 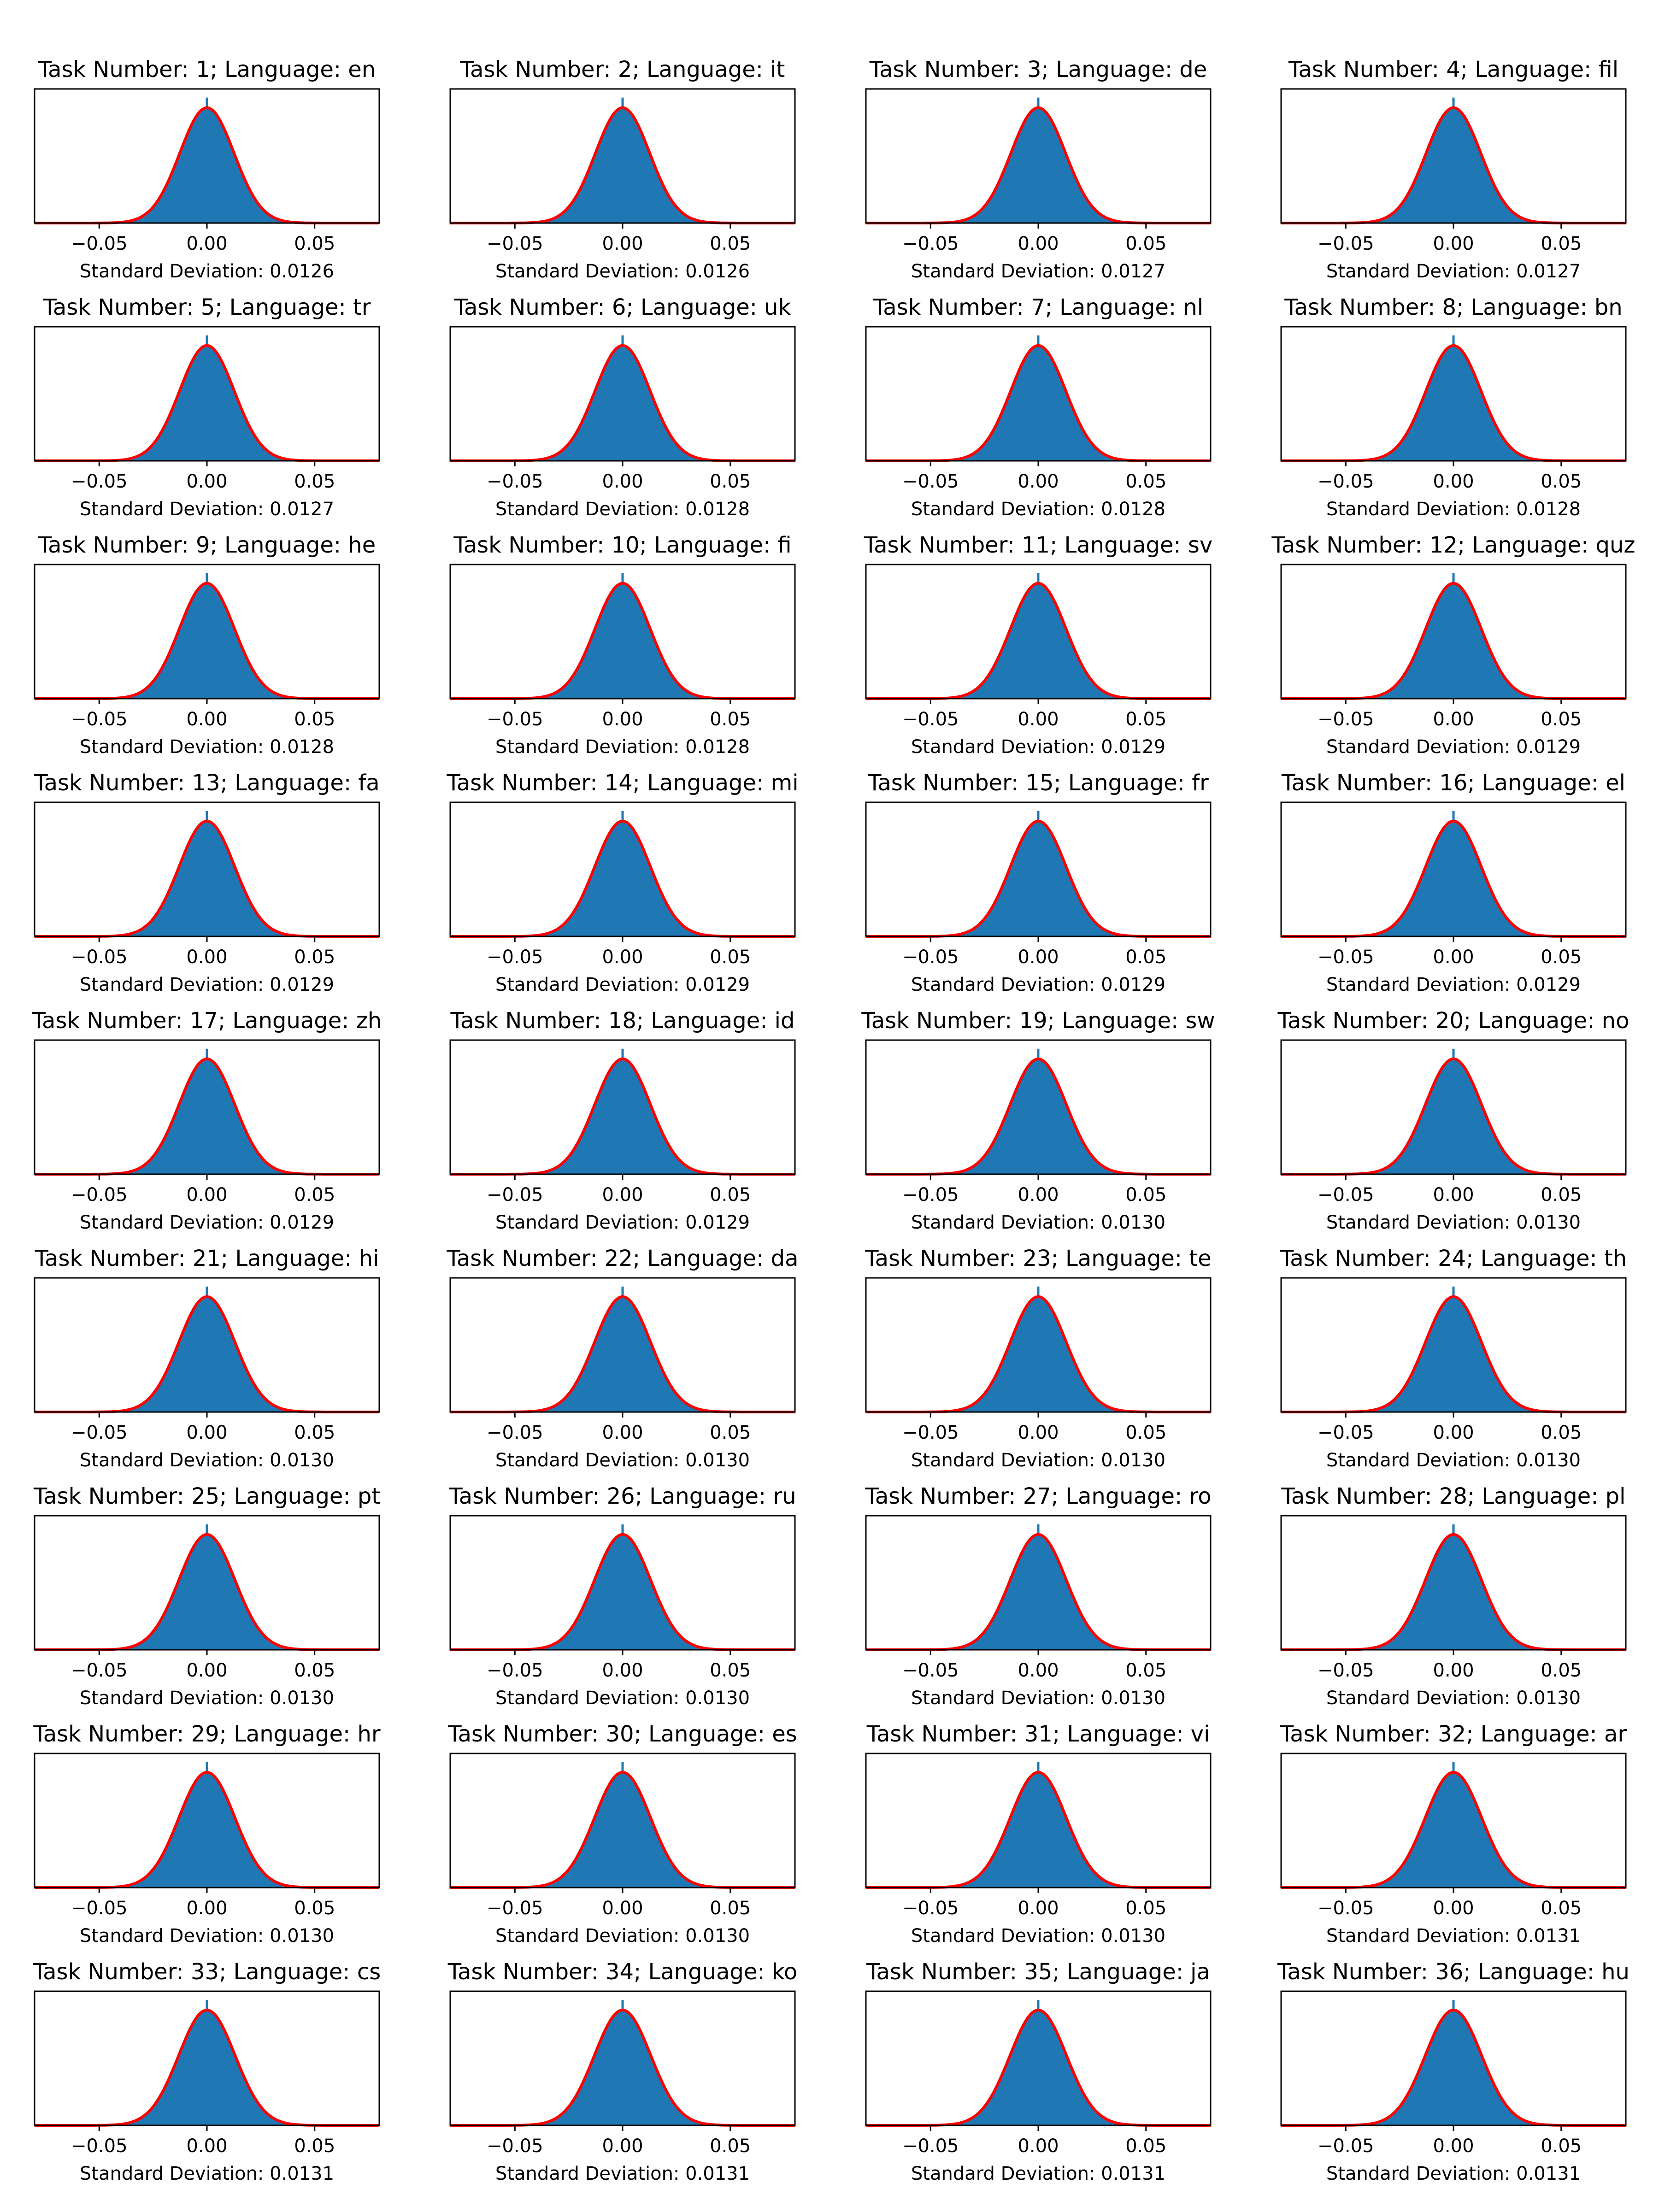 I want to click on panel-title: Task Number: 35; Language: ja, so click(x=1038, y=1972).